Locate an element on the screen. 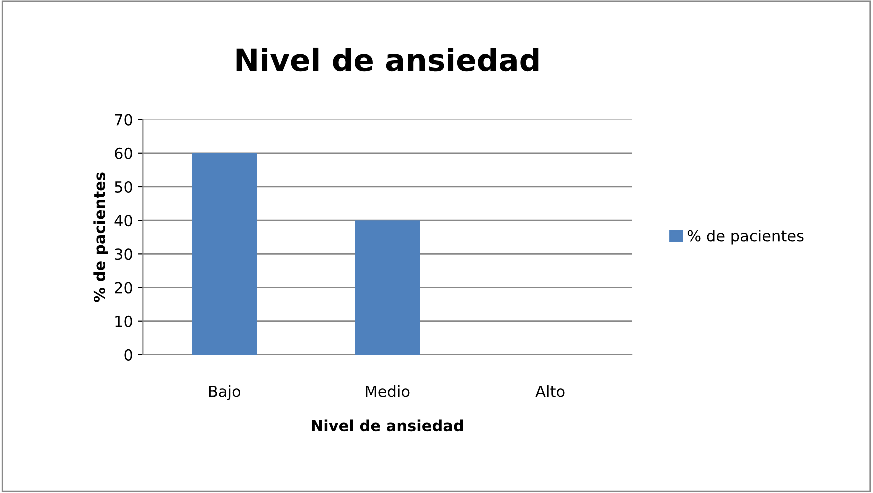 The width and height of the screenshot is (873, 493). y-tick-label: 30 is located at coordinates (123, 254).